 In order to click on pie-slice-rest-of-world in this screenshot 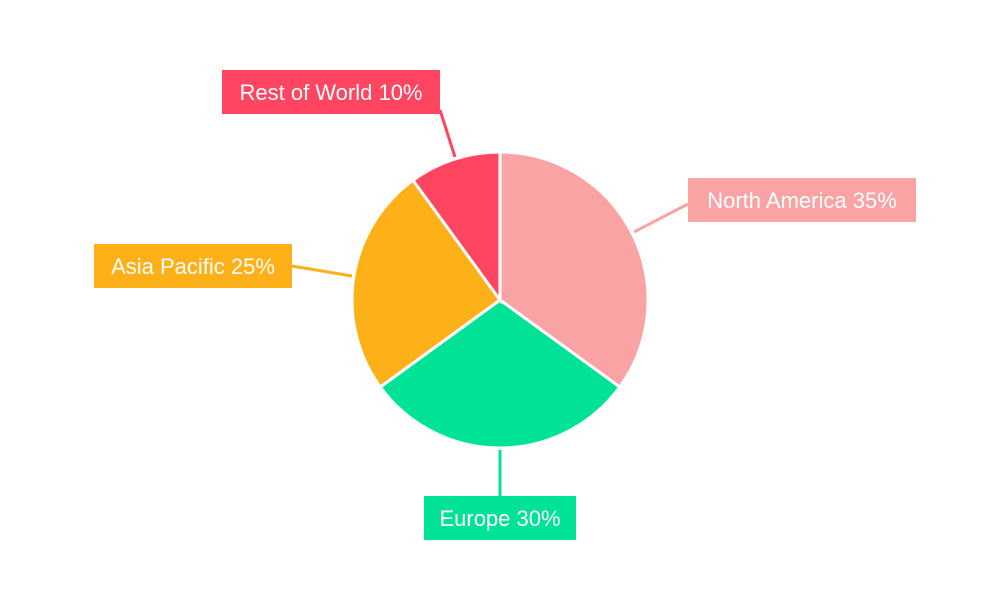, I will do `click(456, 227)`.